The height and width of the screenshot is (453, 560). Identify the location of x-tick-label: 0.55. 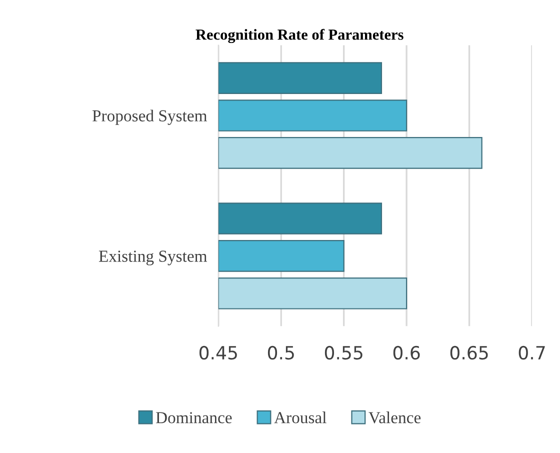
(343, 353).